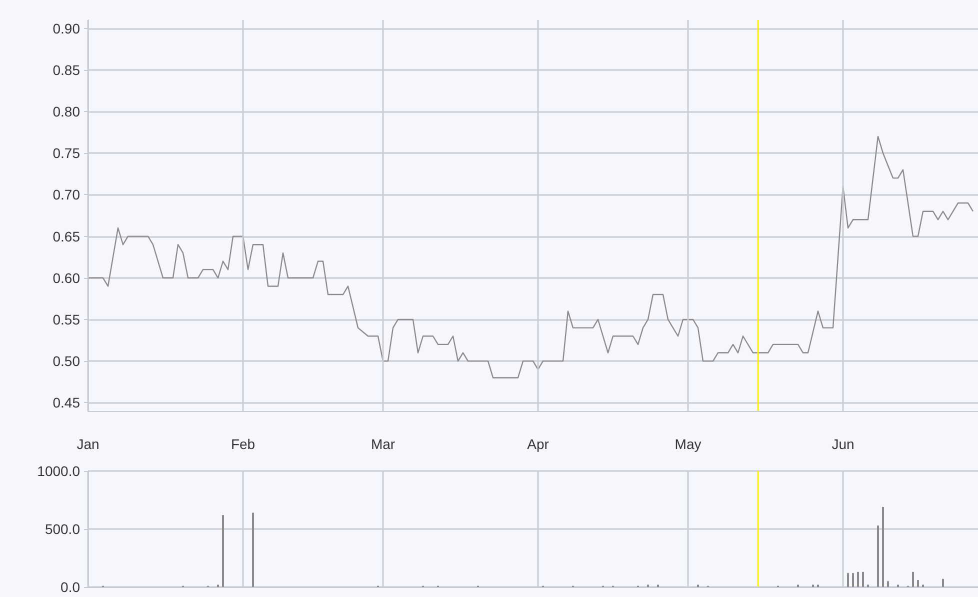 The height and width of the screenshot is (597, 978). What do you see at coordinates (243, 444) in the screenshot?
I see `x-tick-label: Feb` at bounding box center [243, 444].